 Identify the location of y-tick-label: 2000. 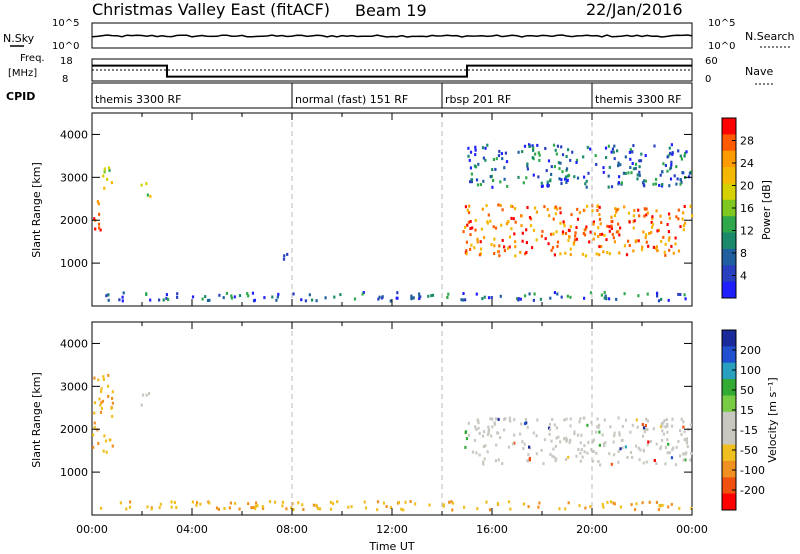
(74, 220).